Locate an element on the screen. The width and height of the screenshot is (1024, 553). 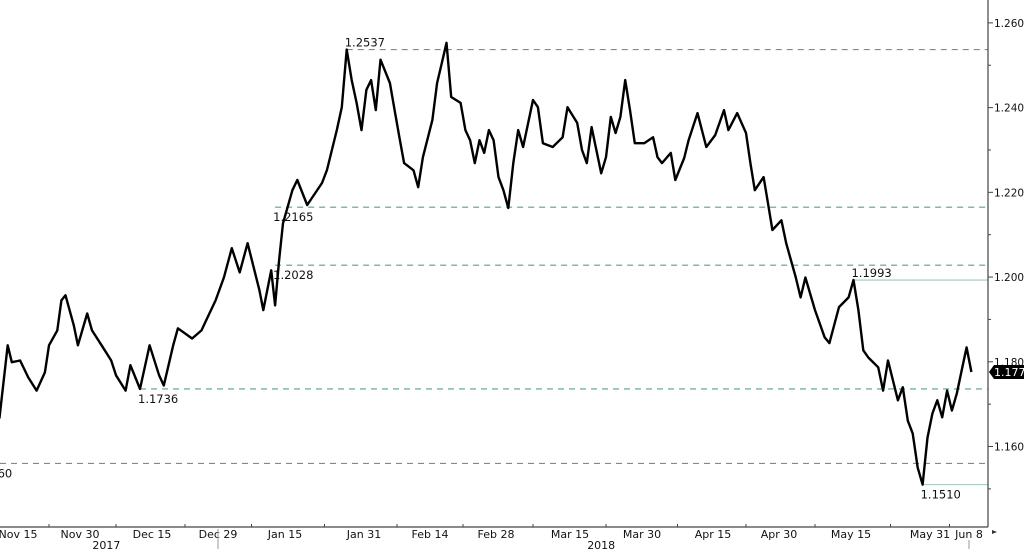
level-label: 1.2537 is located at coordinates (365, 43).